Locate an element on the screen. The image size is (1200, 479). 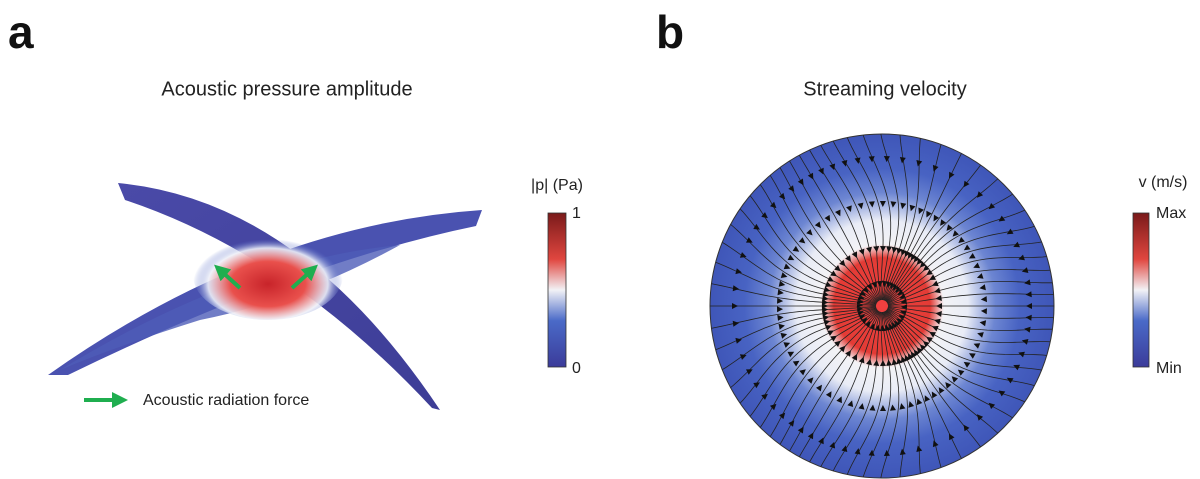
colorbar-title: |p| (Pa) is located at coordinates (557, 185).